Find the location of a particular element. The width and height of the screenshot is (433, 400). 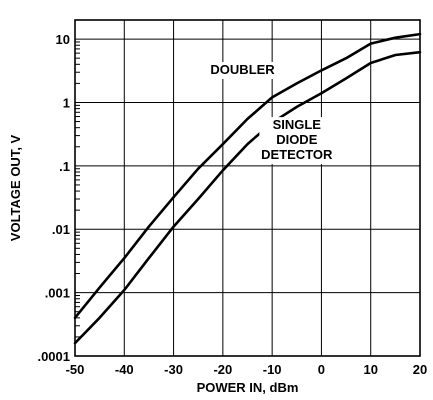

x-tick-label: -30 is located at coordinates (173, 369).